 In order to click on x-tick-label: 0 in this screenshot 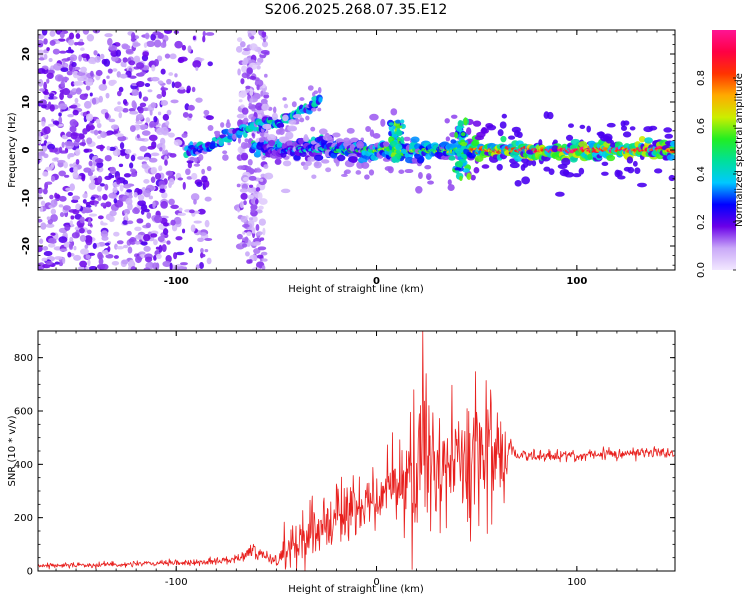, I will do `click(376, 281)`.